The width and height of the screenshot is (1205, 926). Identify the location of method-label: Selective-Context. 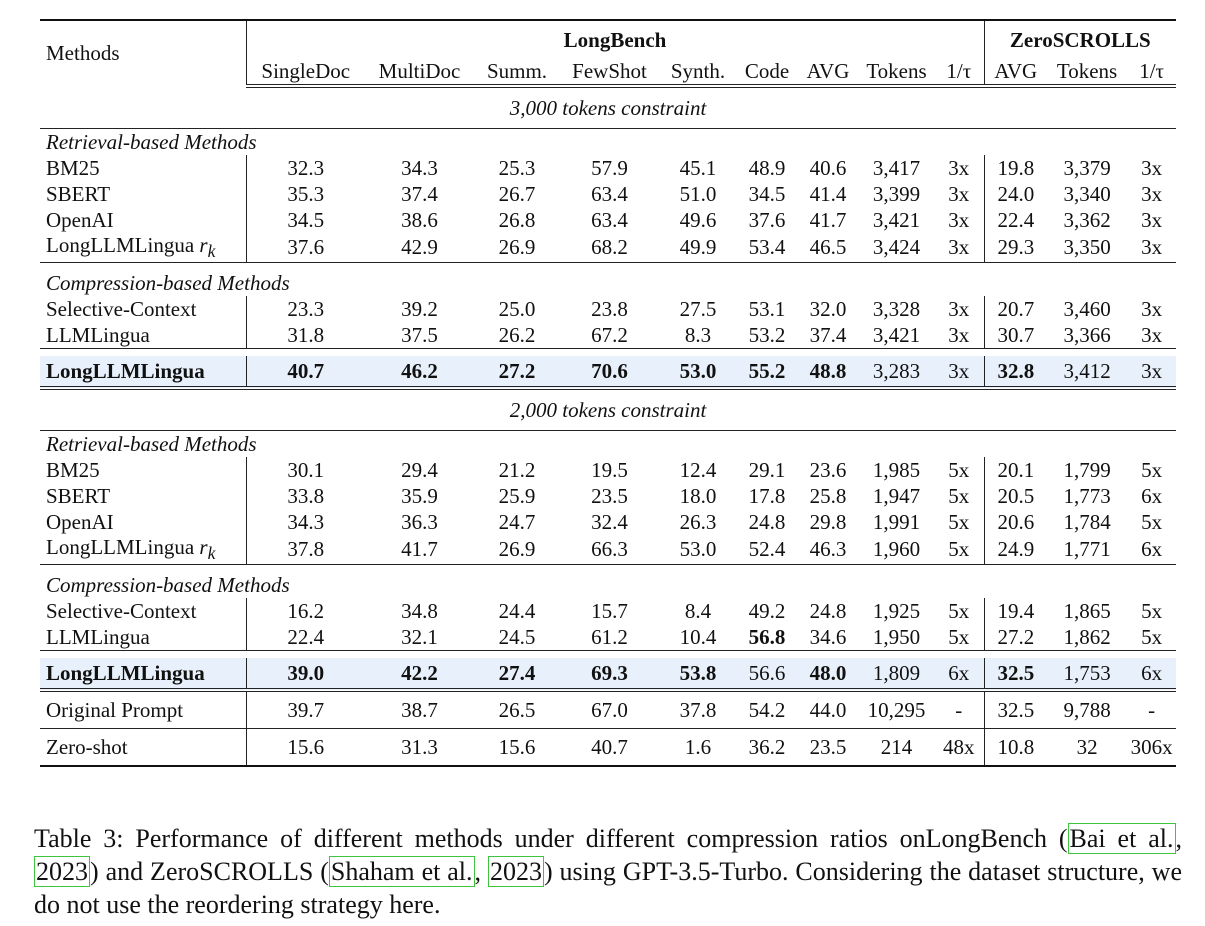
(121, 308).